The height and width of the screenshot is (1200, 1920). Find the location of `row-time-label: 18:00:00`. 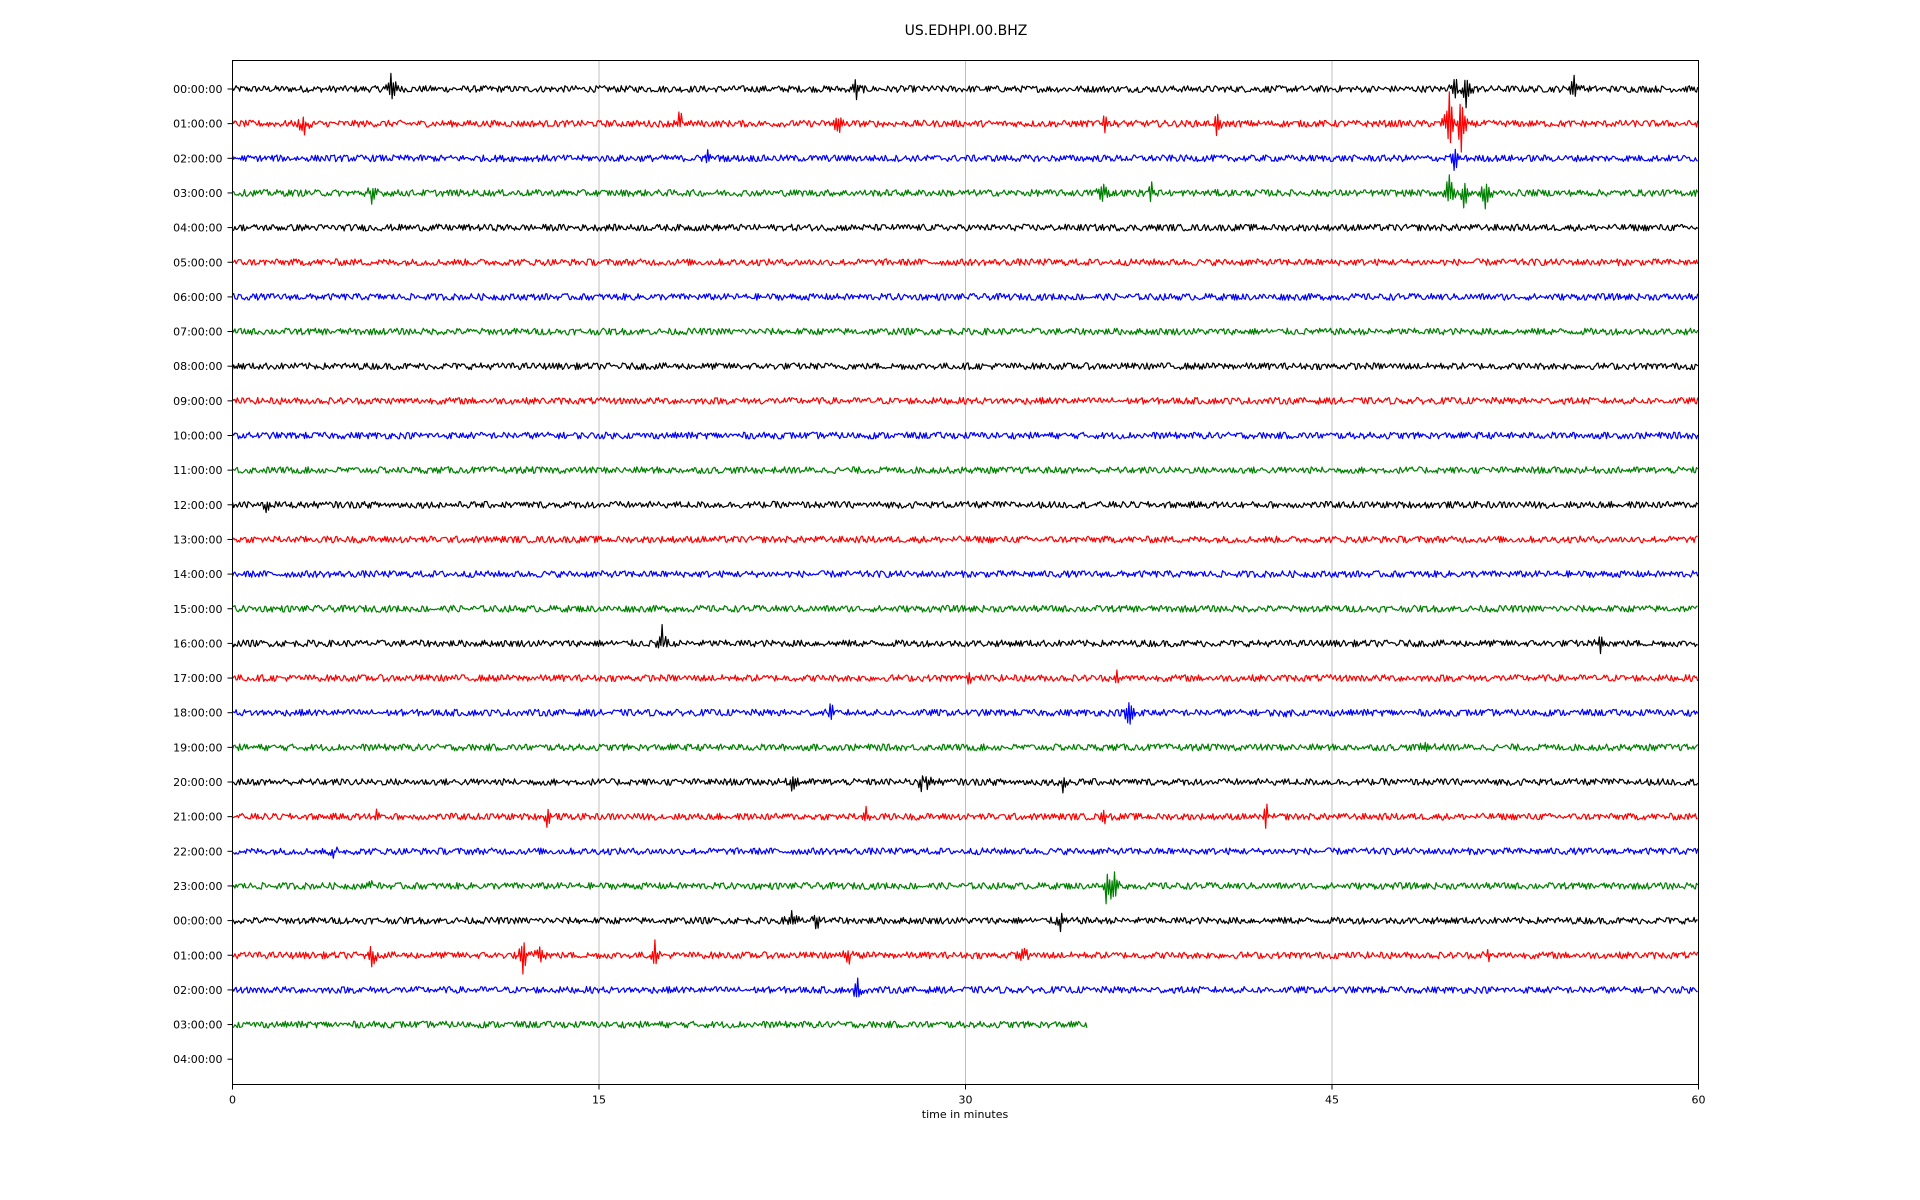

row-time-label: 18:00:00 is located at coordinates (197, 713).